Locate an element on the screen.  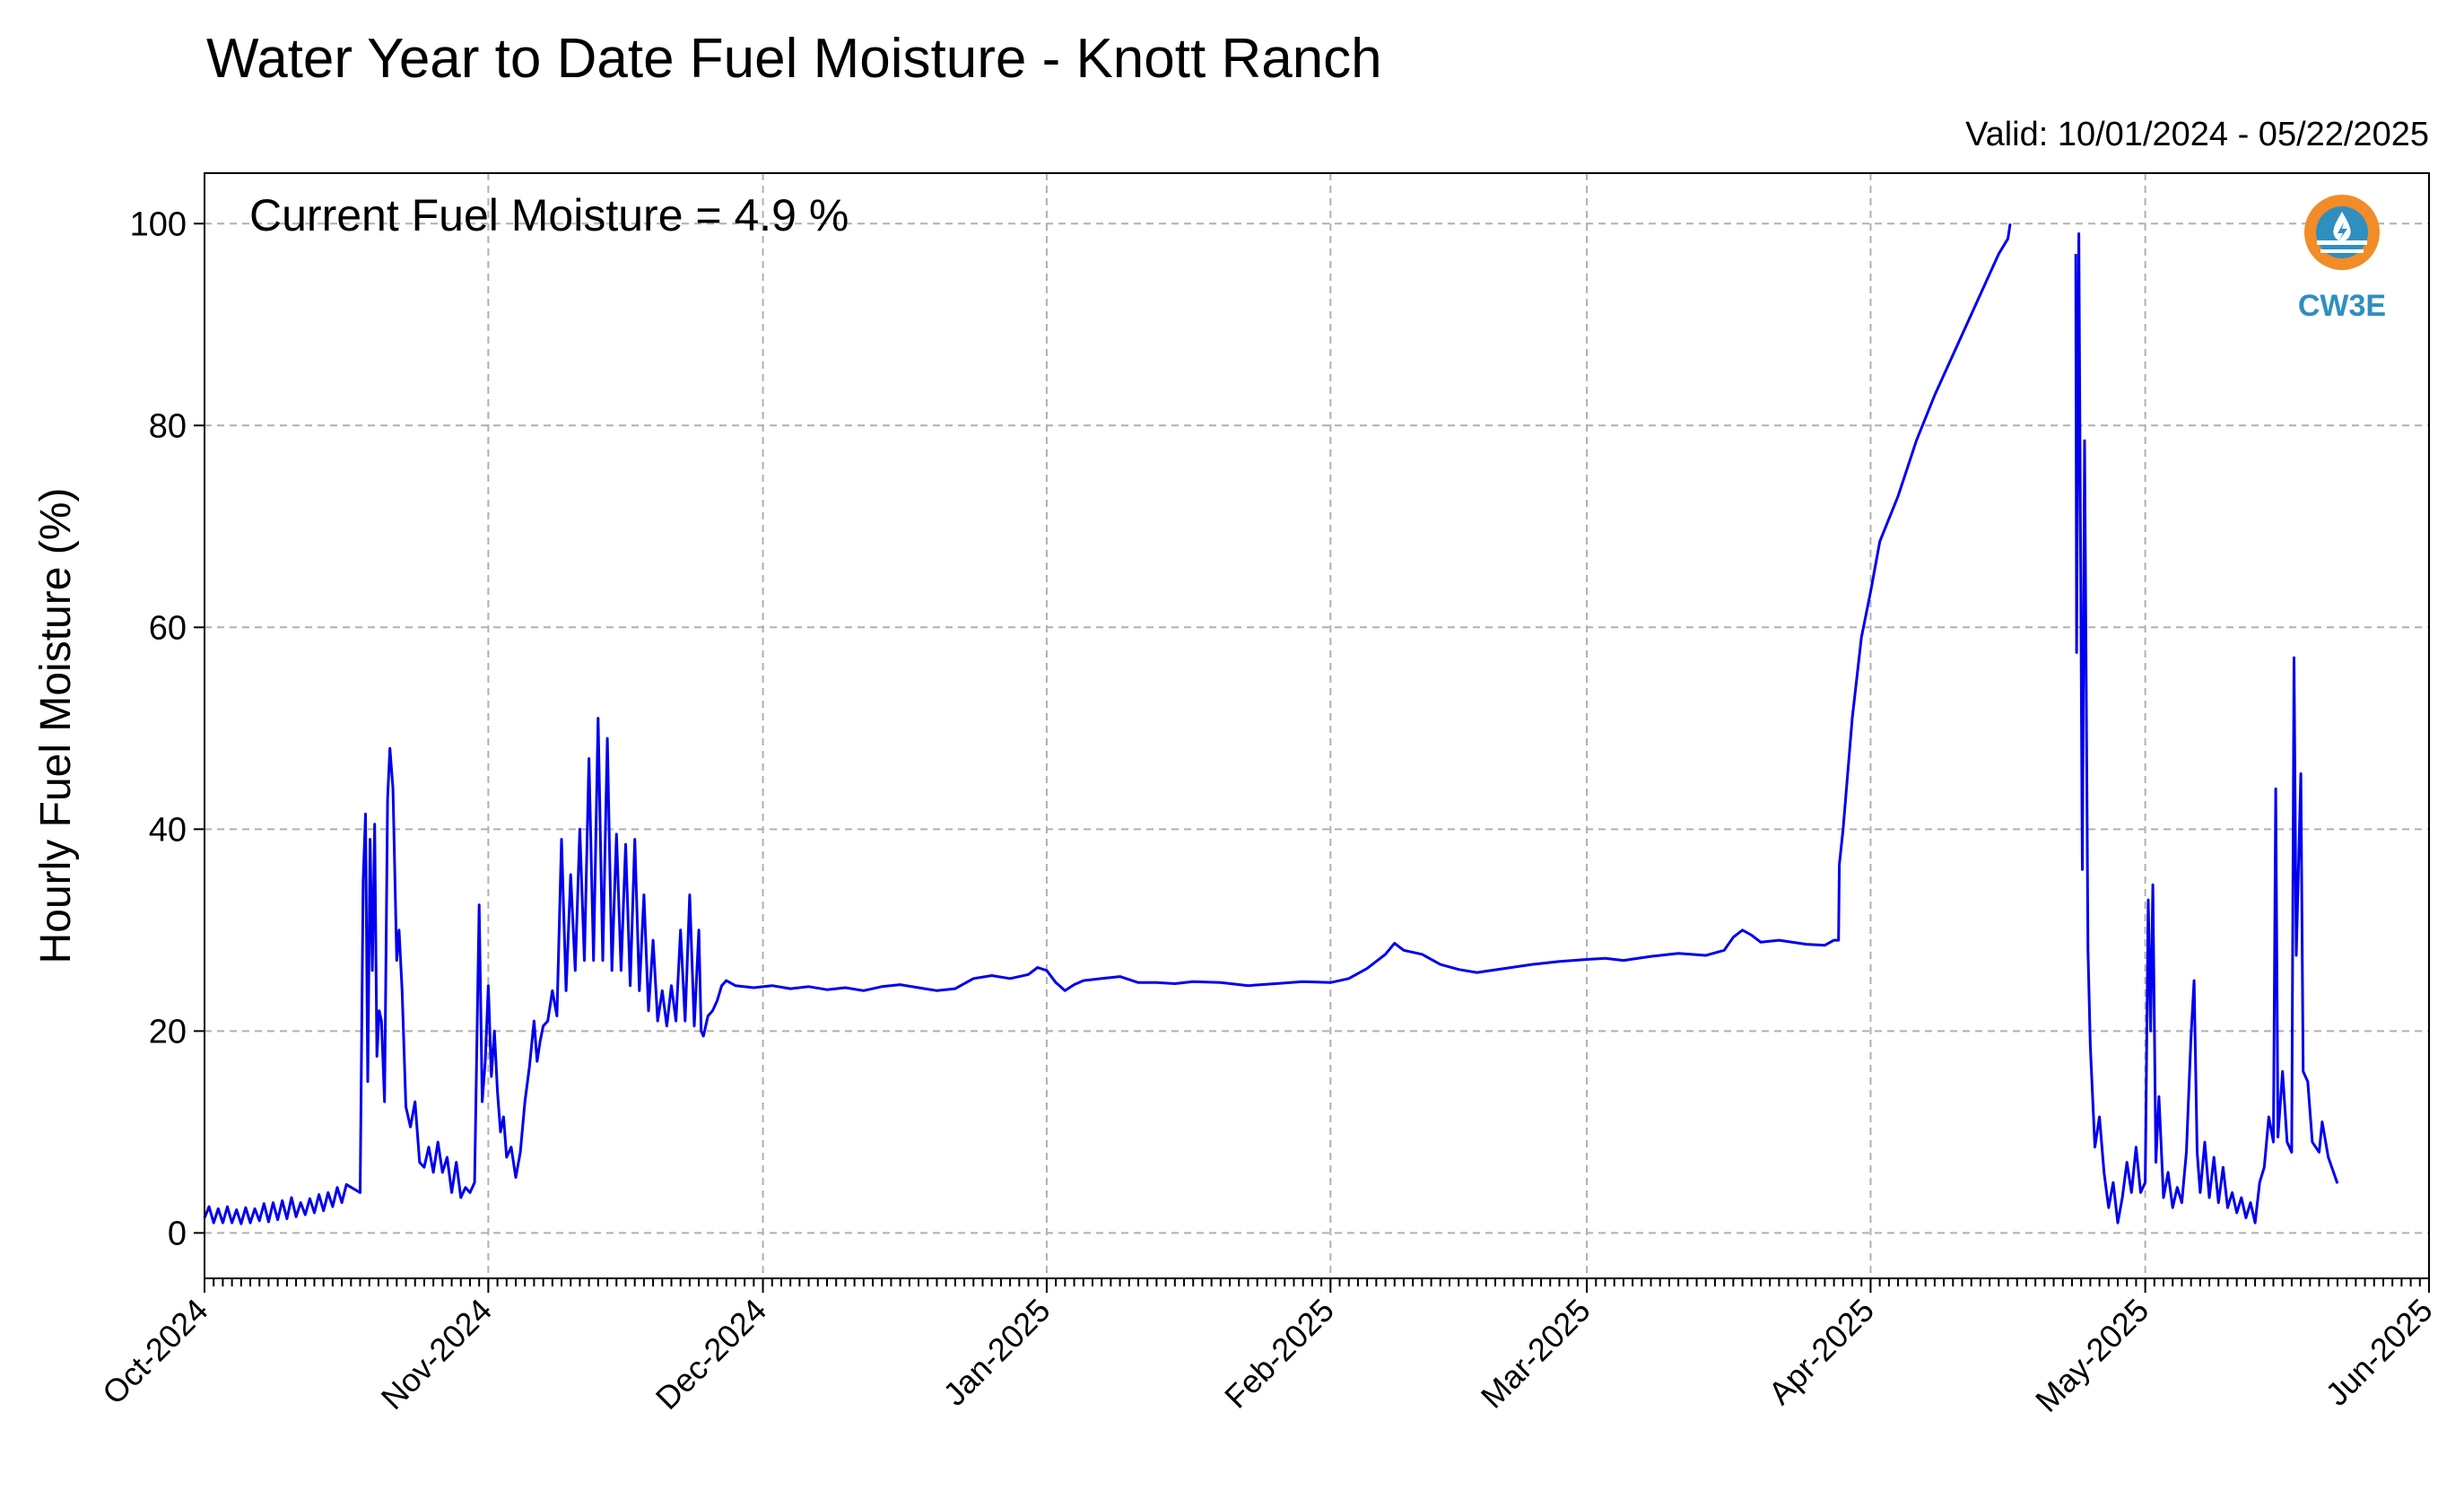
y-tick-label: 100 is located at coordinates (158, 224).